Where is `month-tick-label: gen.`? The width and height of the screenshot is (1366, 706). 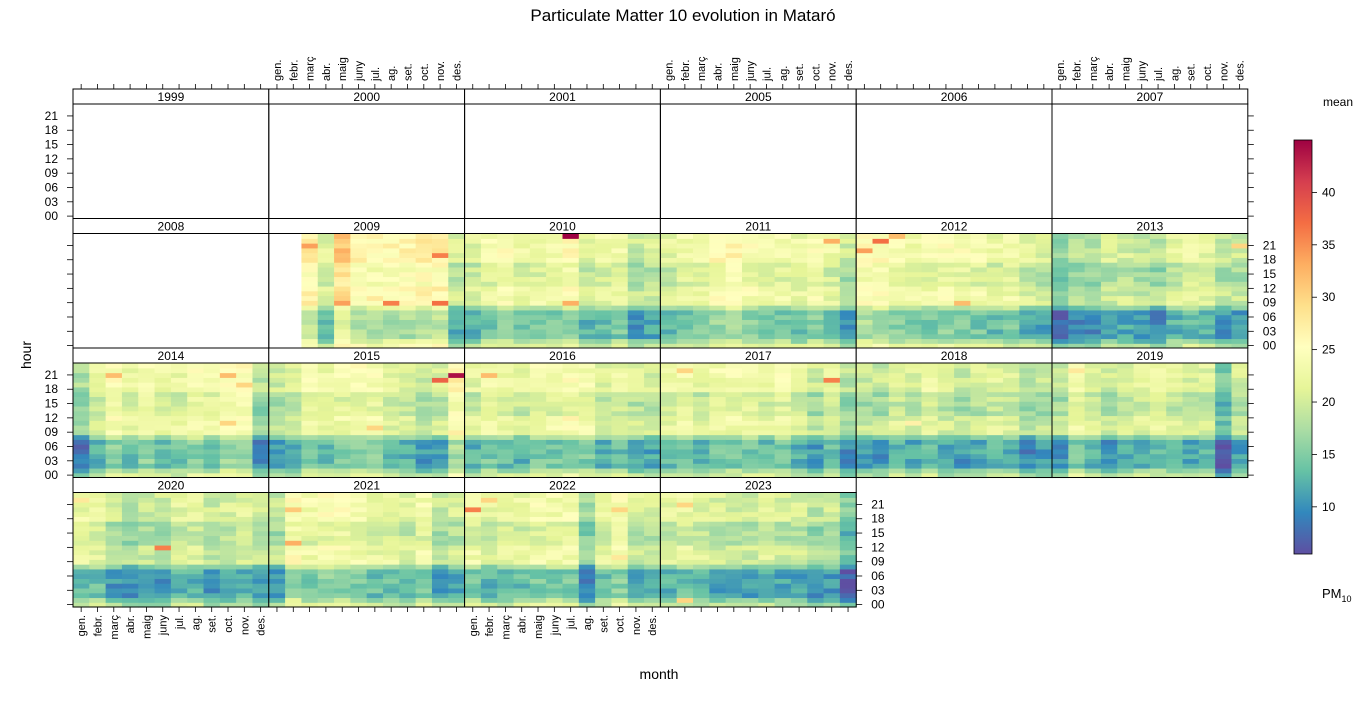
month-tick-label: gen. is located at coordinates (1061, 70).